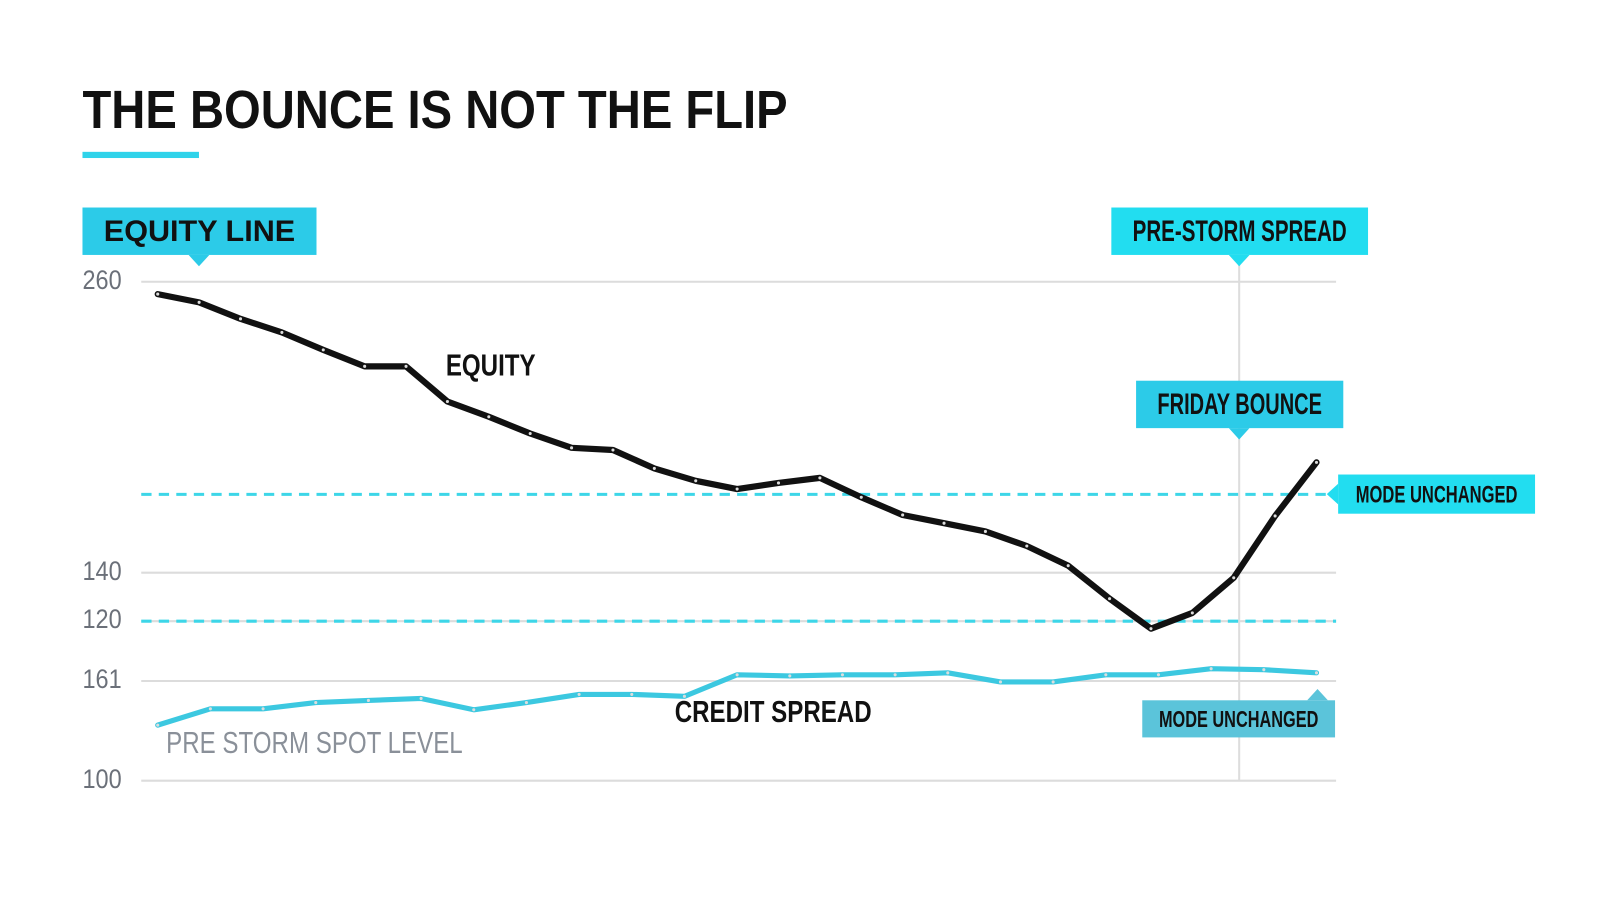 Image resolution: width=1600 pixels, height=914 pixels. Describe the element at coordinates (101, 779) in the screenshot. I see `y-tick-label: 100` at that location.